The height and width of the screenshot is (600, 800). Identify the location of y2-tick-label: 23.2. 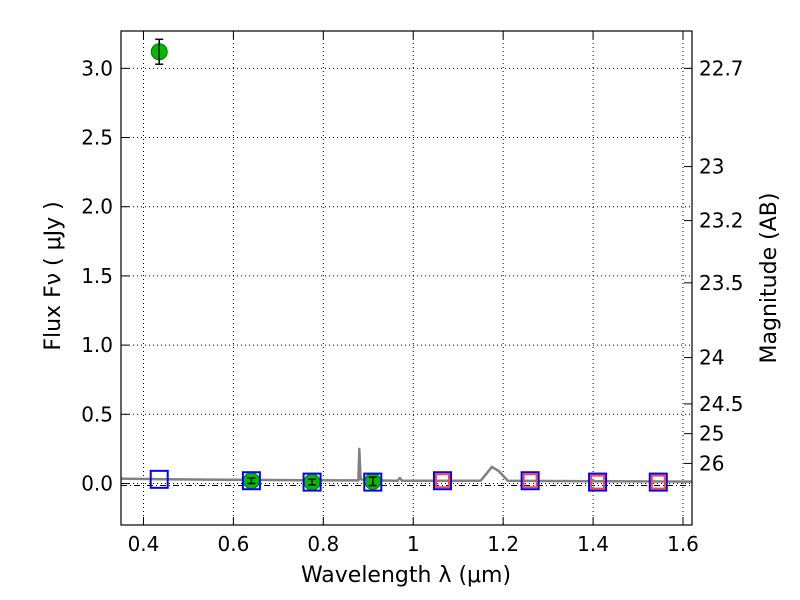
(721, 221).